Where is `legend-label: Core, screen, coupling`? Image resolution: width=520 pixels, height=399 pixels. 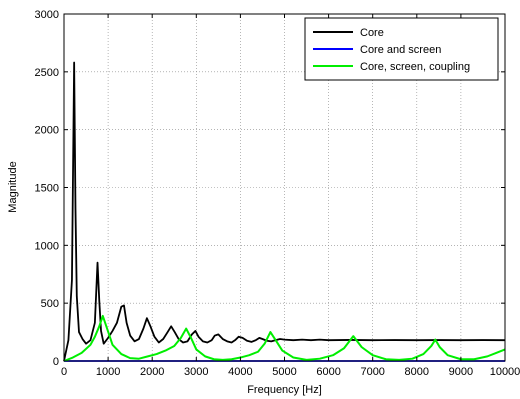
legend-label: Core, screen, coupling is located at coordinates (415, 67).